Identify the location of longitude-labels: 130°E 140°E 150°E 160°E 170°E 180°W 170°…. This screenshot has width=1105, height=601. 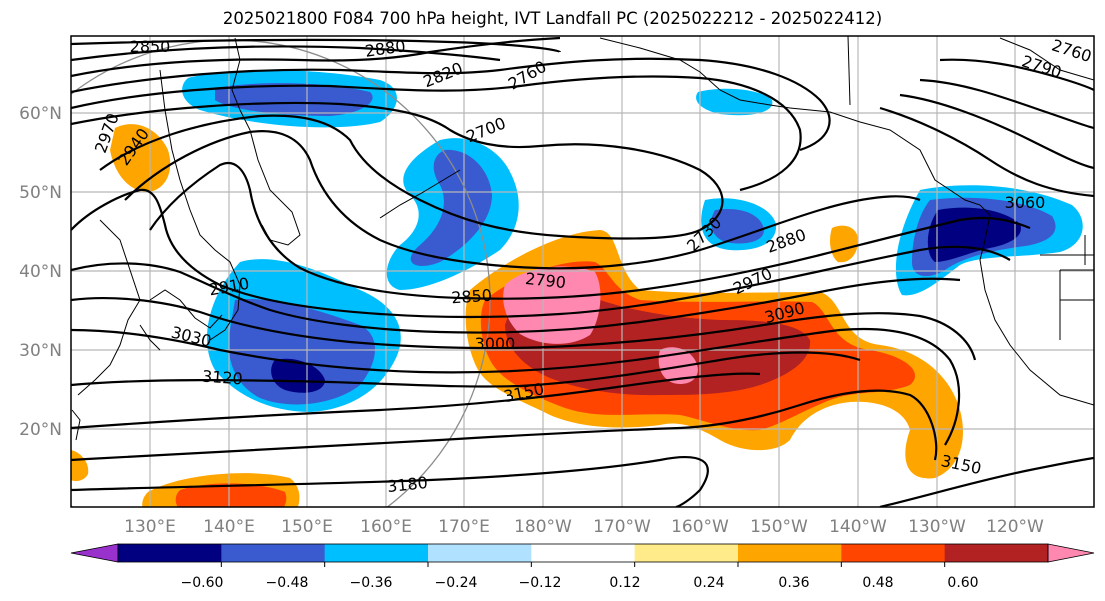
(584, 527).